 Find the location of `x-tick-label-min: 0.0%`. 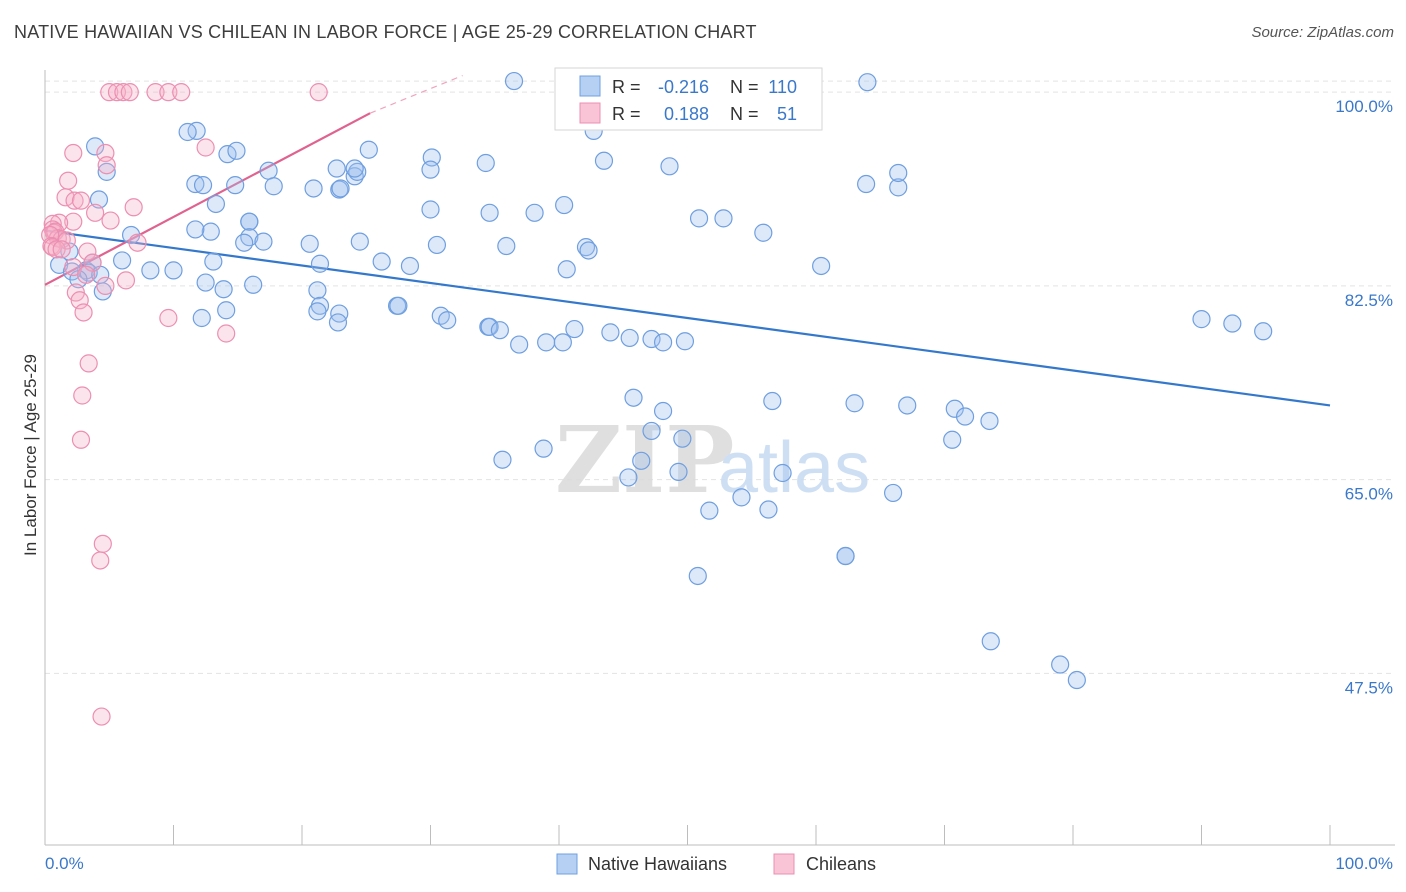

x-tick-label-min: 0.0% is located at coordinates (64, 863).